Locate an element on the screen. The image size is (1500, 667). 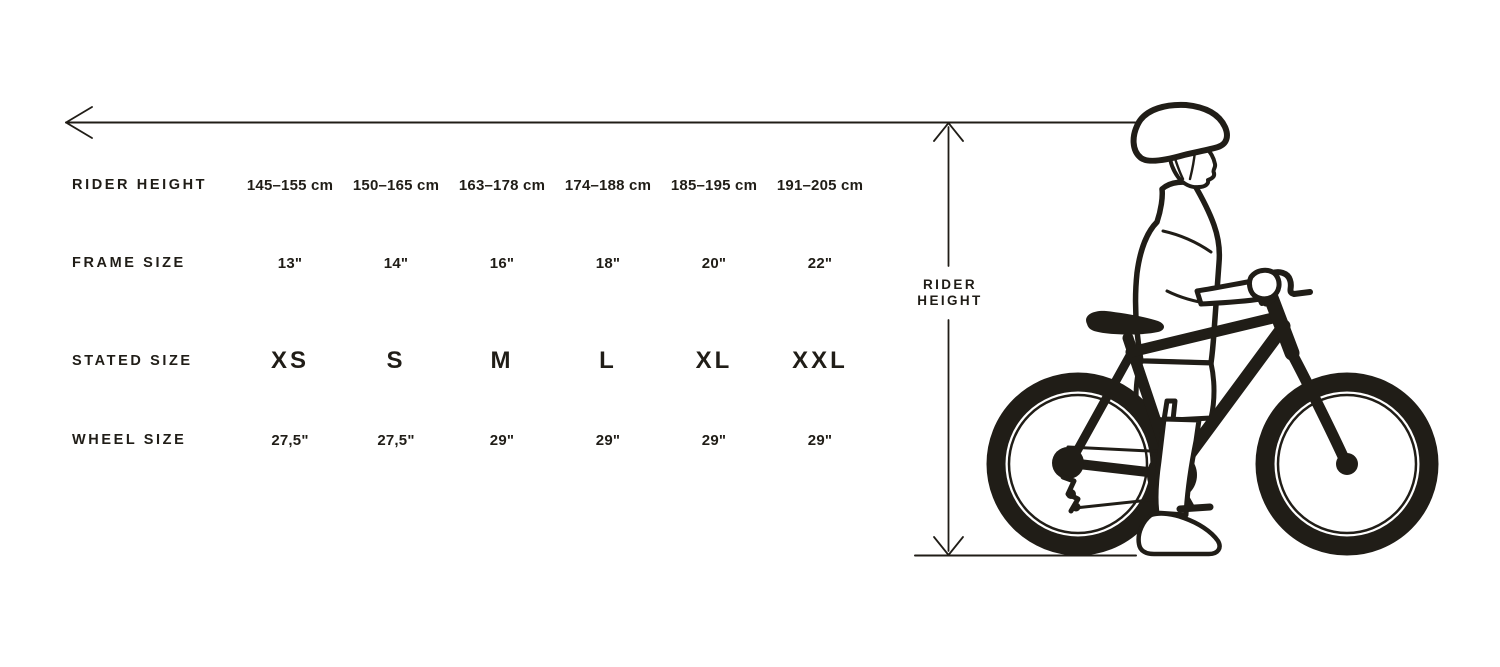
top-tube is located at coordinates (1204, 334).